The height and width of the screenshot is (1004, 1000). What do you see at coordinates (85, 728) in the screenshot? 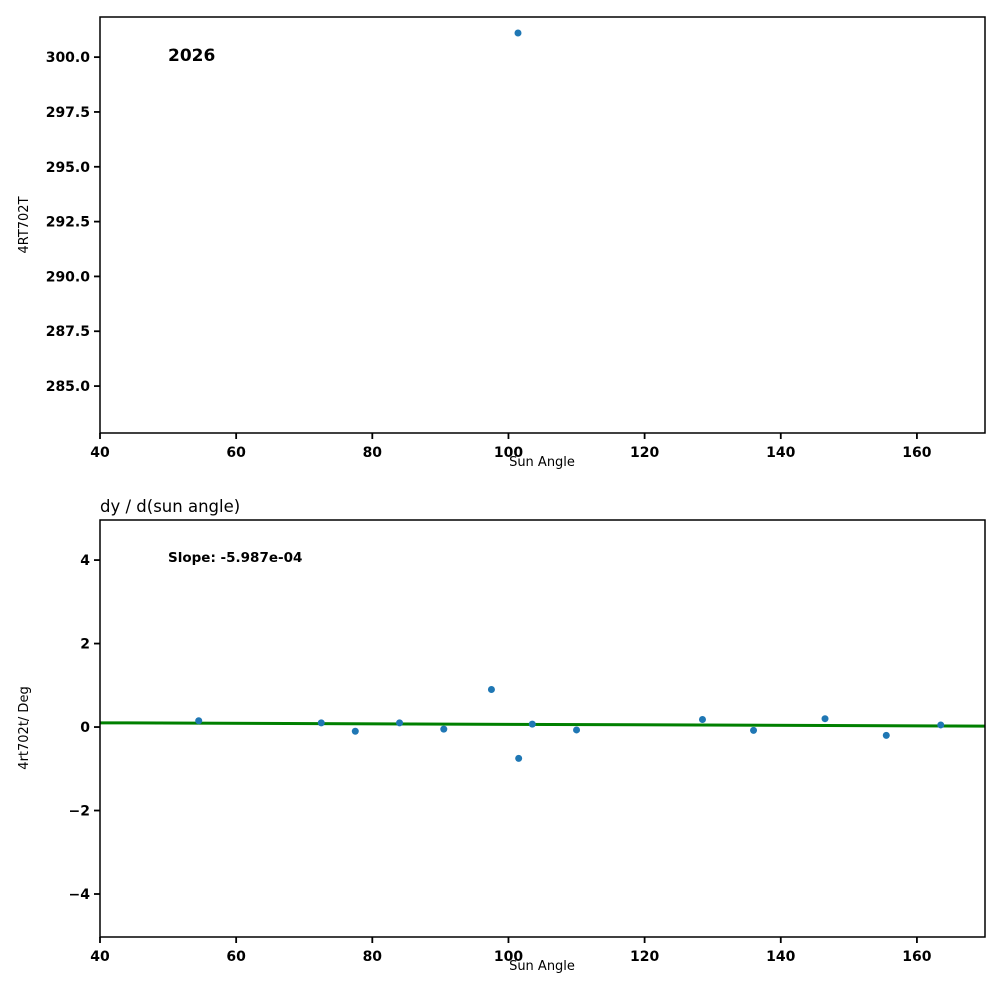
I see `y-tick-label: 0` at bounding box center [85, 728].